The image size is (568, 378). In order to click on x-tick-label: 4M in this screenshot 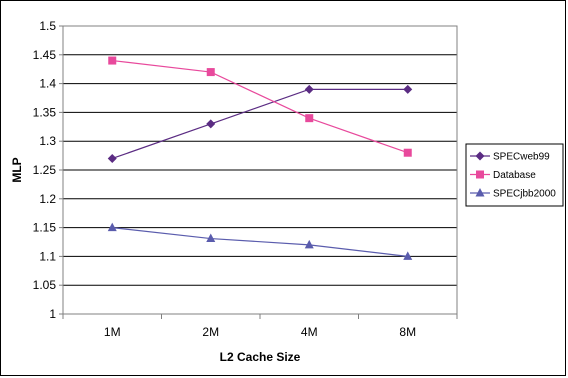, I will do `click(309, 332)`.